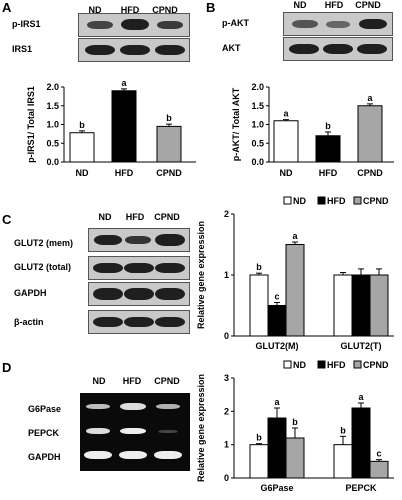  What do you see at coordinates (235, 23) in the screenshot?
I see `blot-row-label: p-AKT` at bounding box center [235, 23].